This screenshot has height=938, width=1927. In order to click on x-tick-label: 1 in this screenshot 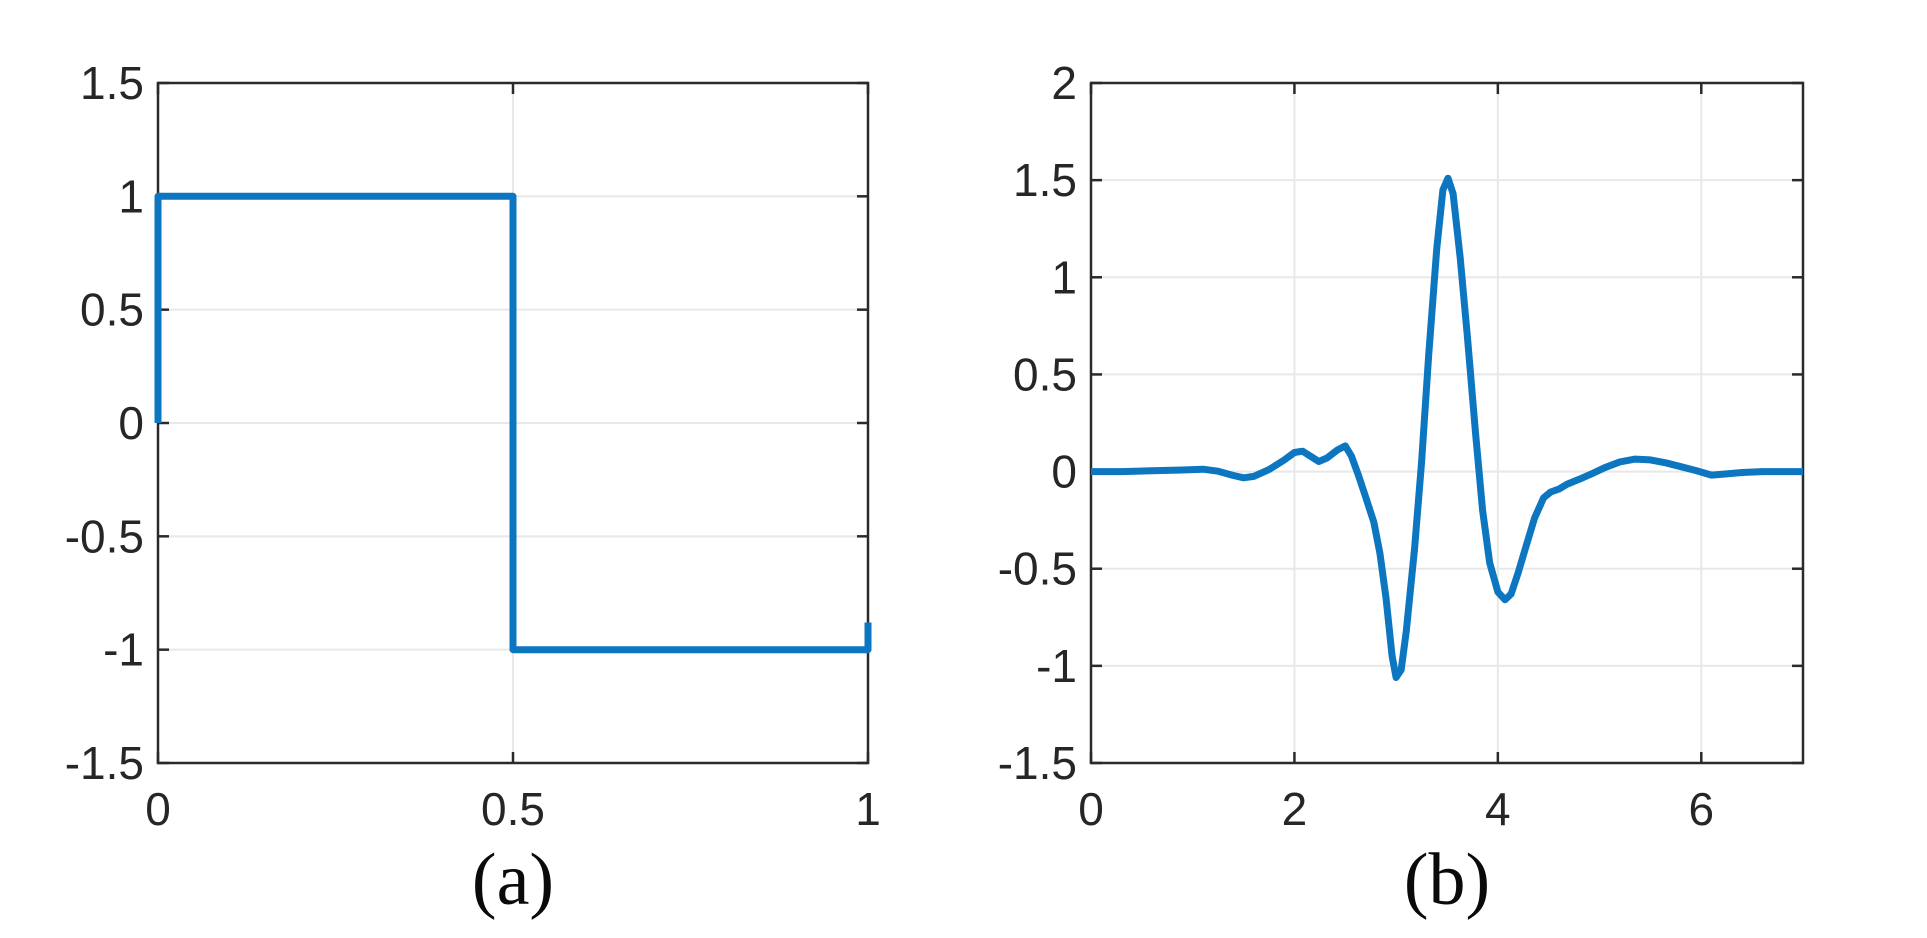, I will do `click(868, 809)`.